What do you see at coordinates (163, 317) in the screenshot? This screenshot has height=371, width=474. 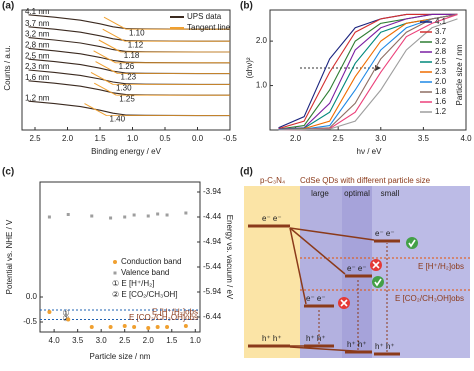 I see `reference-label: E [CO₂/CH₃OH]obs` at bounding box center [163, 317].